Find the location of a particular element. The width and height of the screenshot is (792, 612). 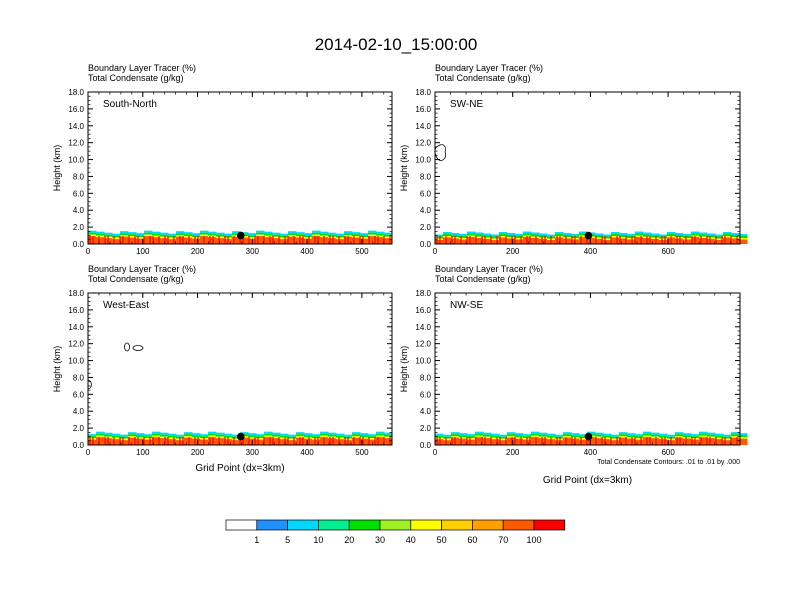

y-tick-label: 6.0 is located at coordinates (79, 193).